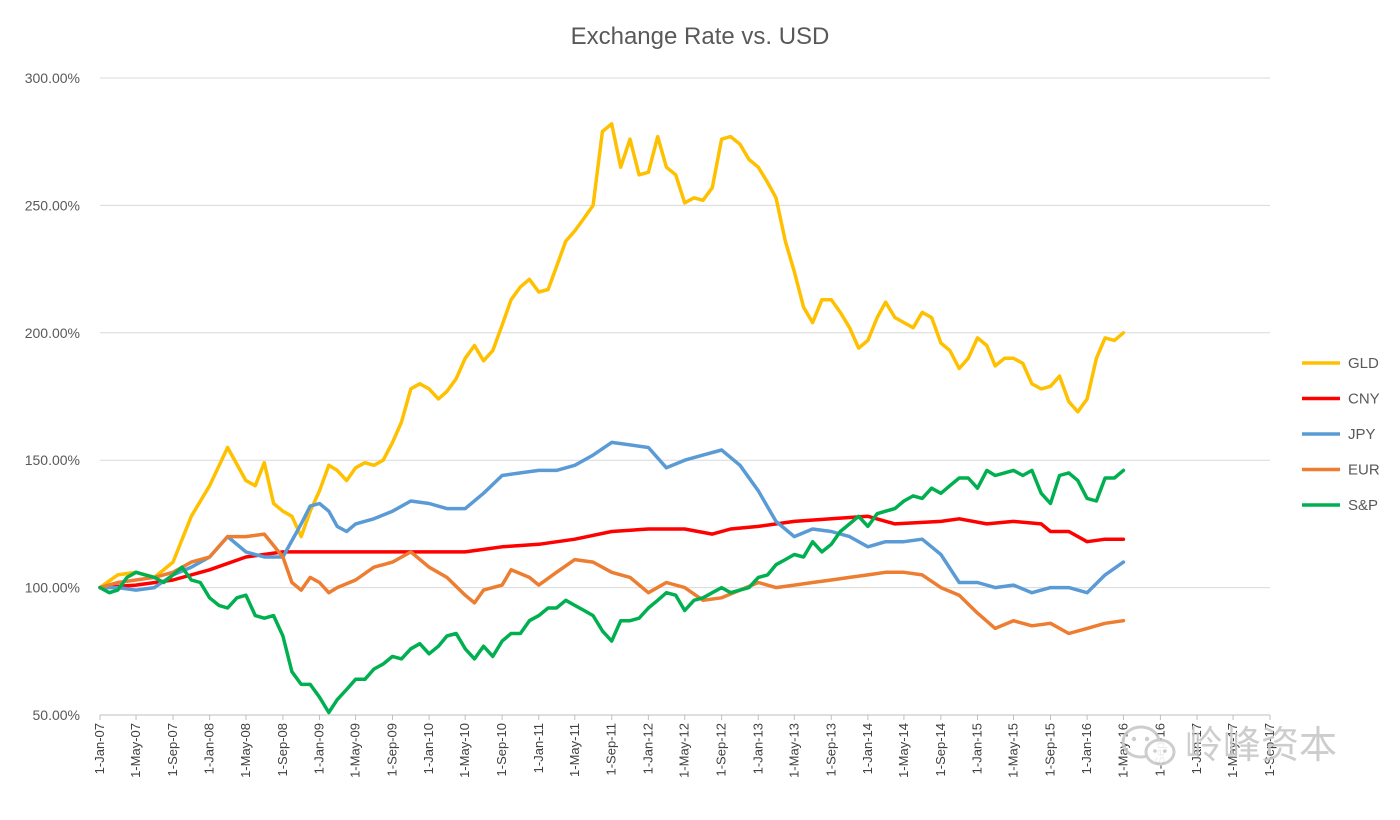  What do you see at coordinates (1362, 434) in the screenshot?
I see `legend-label-jpy: JPY` at bounding box center [1362, 434].